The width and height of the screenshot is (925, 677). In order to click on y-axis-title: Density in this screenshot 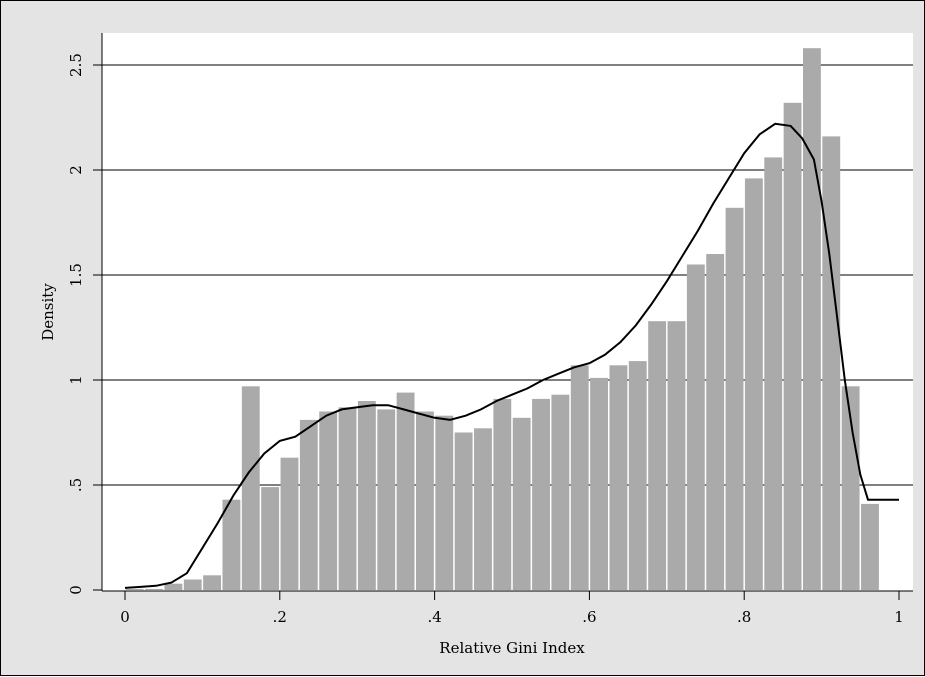, I will do `click(48, 312)`.